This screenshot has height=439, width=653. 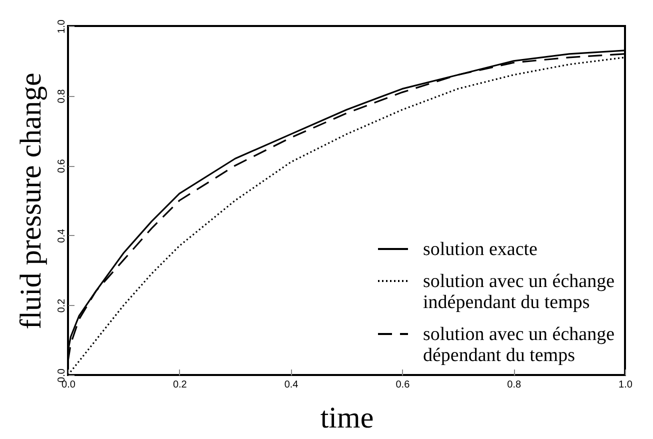 I want to click on x-tick-label: 0.6, so click(x=403, y=385).